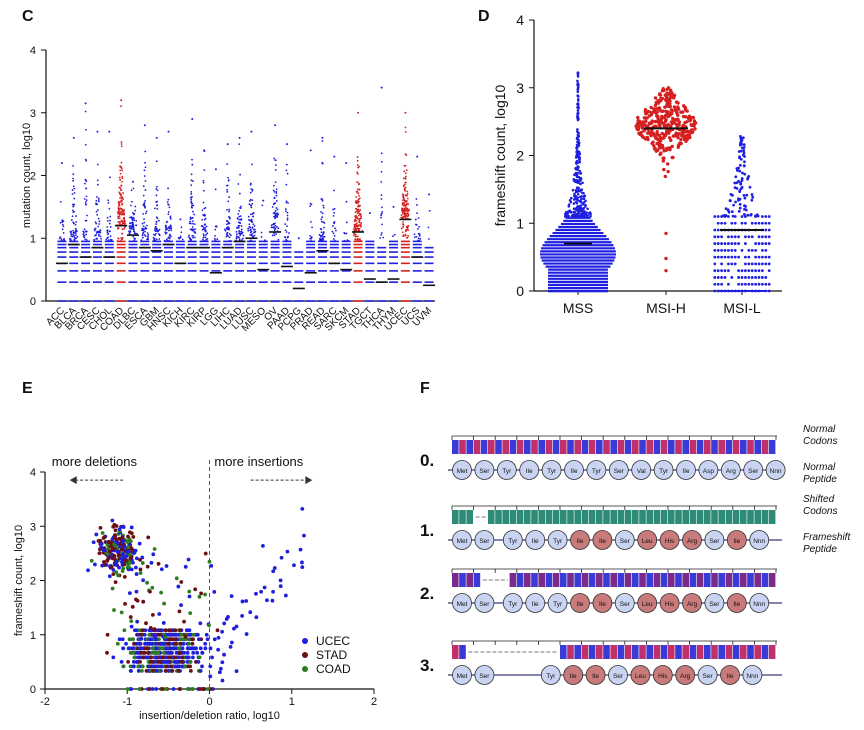 Image resolution: width=864 pixels, height=730 pixels. What do you see at coordinates (820, 511) in the screenshot?
I see `f-right-label: Codons` at bounding box center [820, 511].